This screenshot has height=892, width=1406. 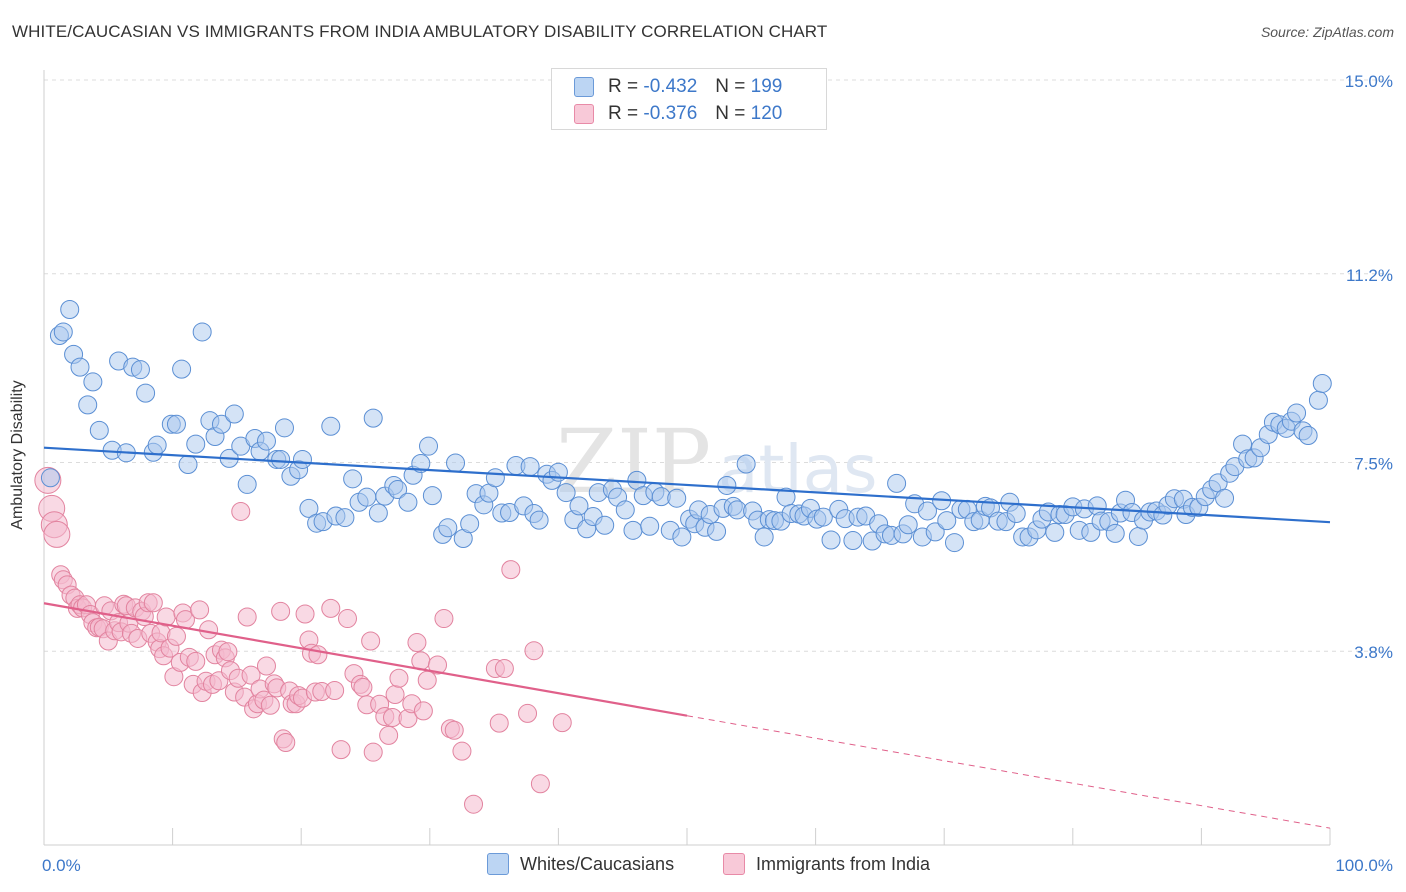 I want to click on bottom-legend-whites: Whites/Caucasians, so click(x=580, y=864).